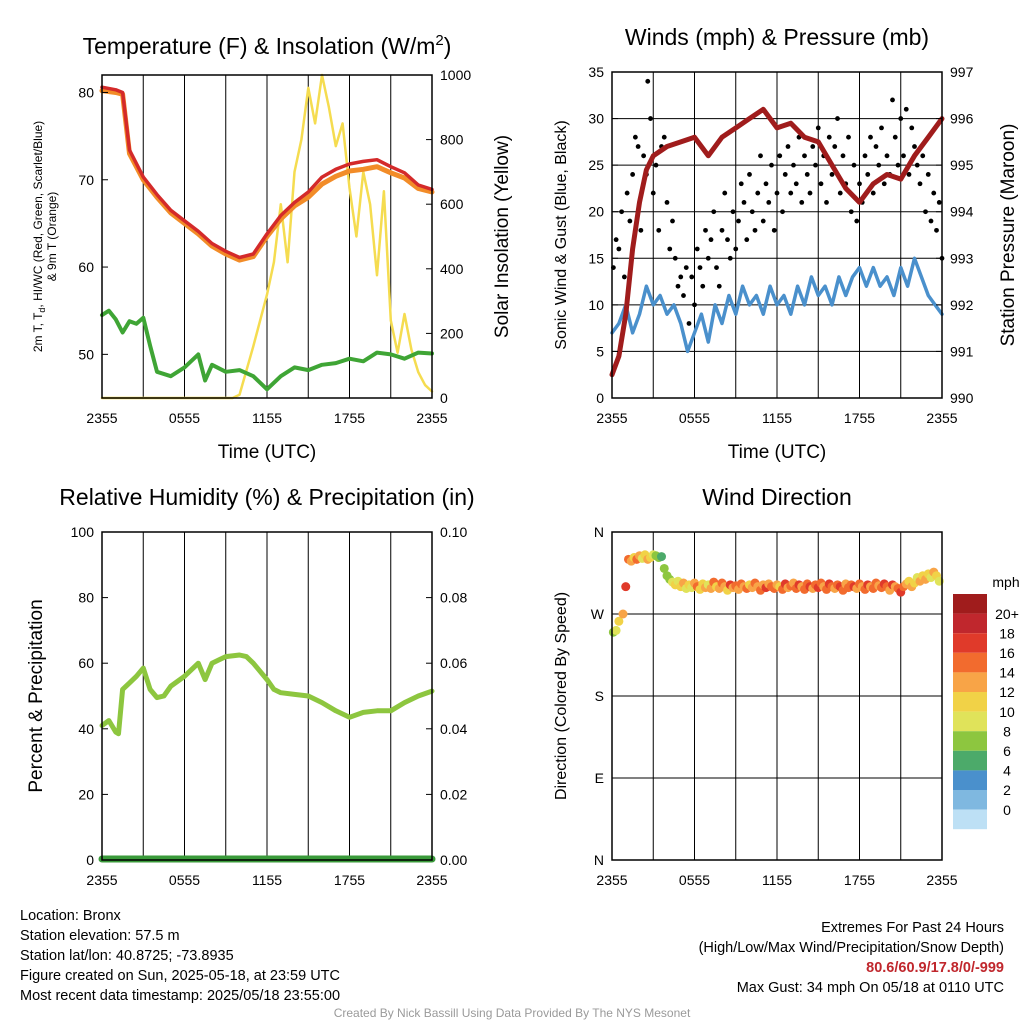  I want to click on y2-tick-label: 0, so click(444, 398).